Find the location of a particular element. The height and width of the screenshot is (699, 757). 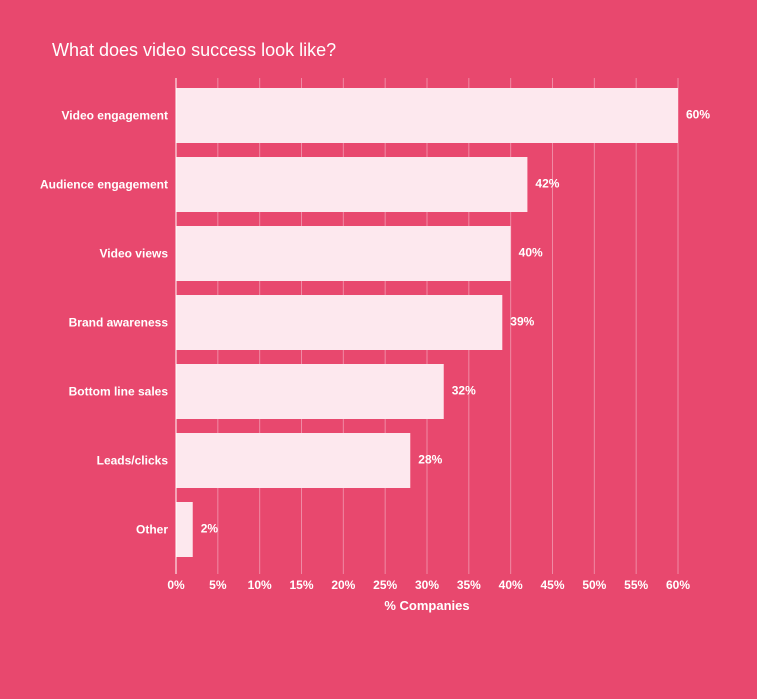

x-tick-label: 50% is located at coordinates (594, 585).